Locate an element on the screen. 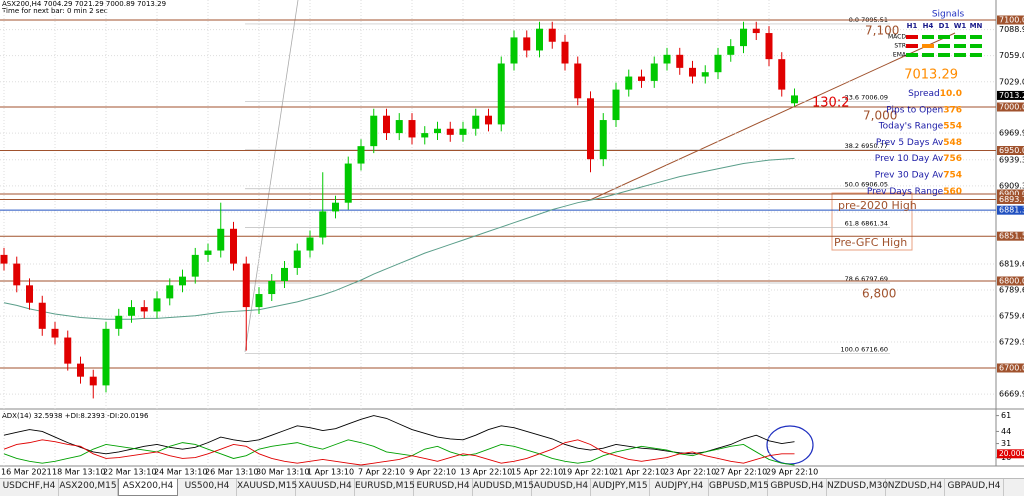 This screenshot has width=1024, height=496. x-tick-label: 29 Apr 22:10 is located at coordinates (792, 472).